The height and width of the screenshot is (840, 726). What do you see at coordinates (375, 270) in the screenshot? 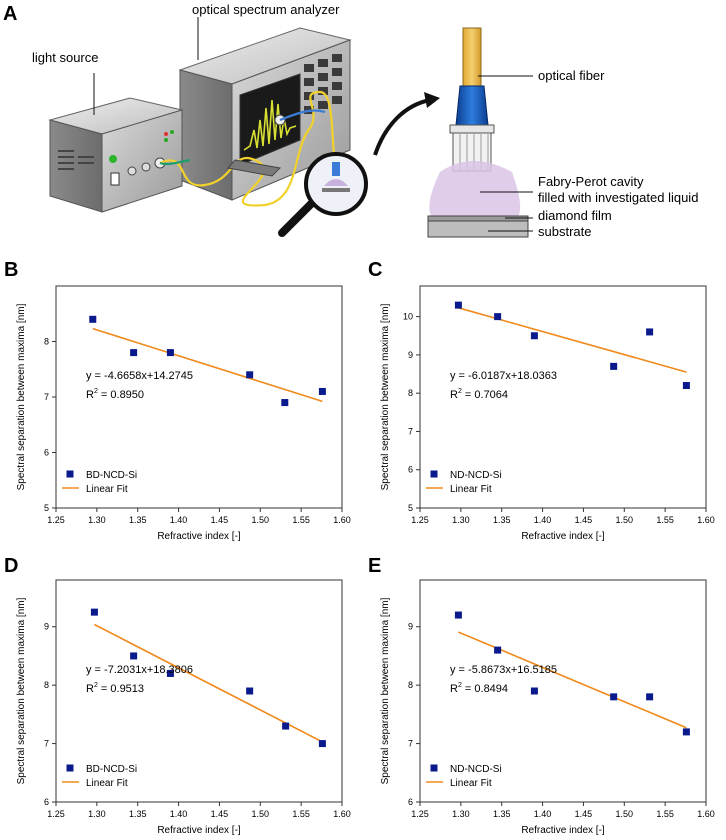
I see `panel-letter: C` at bounding box center [375, 270].